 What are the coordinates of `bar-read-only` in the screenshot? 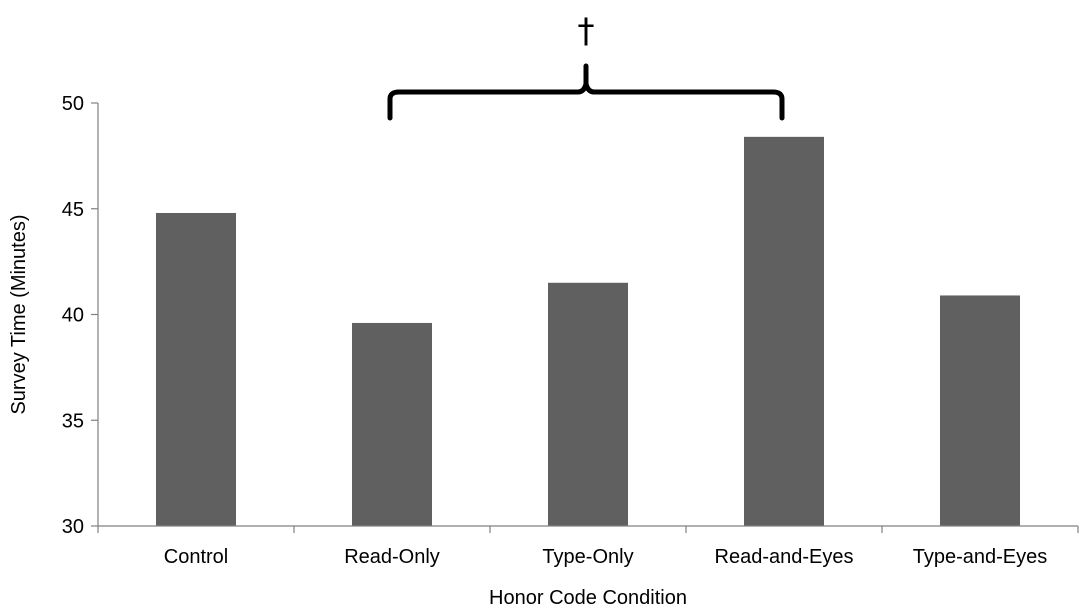 It's located at (392, 424).